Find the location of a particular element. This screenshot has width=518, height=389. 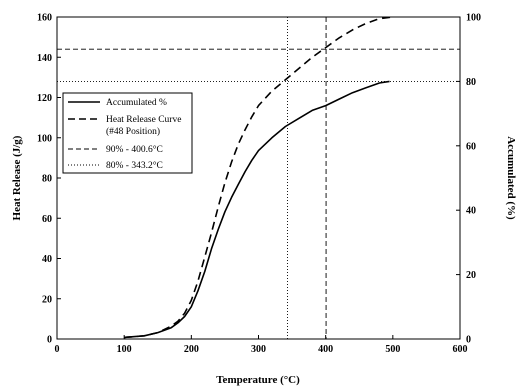

legend-box is located at coordinates (127, 133).